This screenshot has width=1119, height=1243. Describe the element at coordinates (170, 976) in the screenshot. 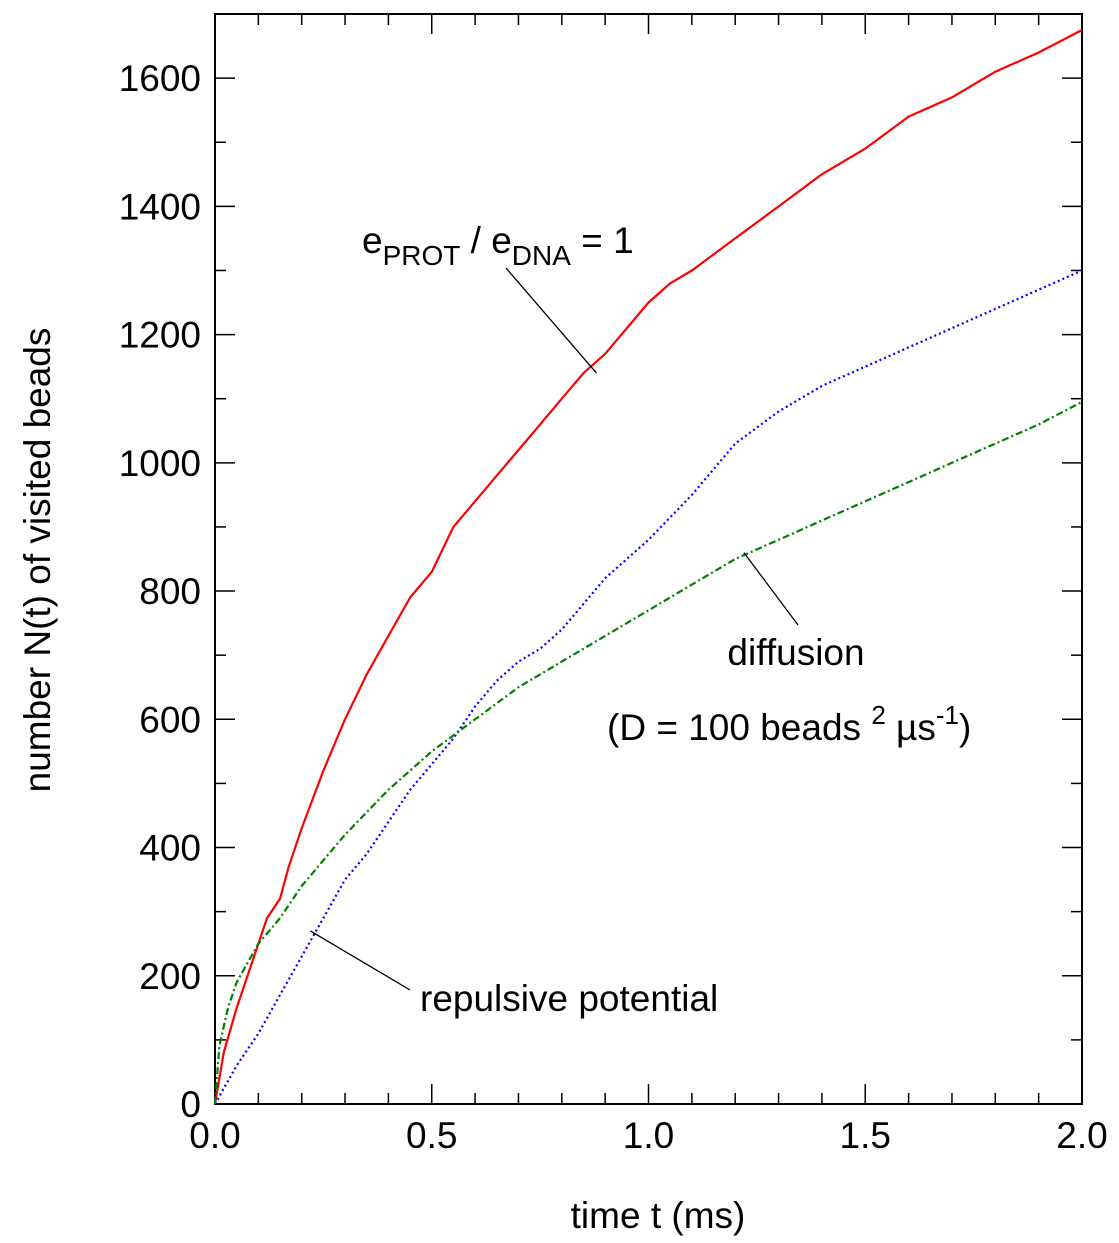

I see `y-tick-label: 200` at that location.